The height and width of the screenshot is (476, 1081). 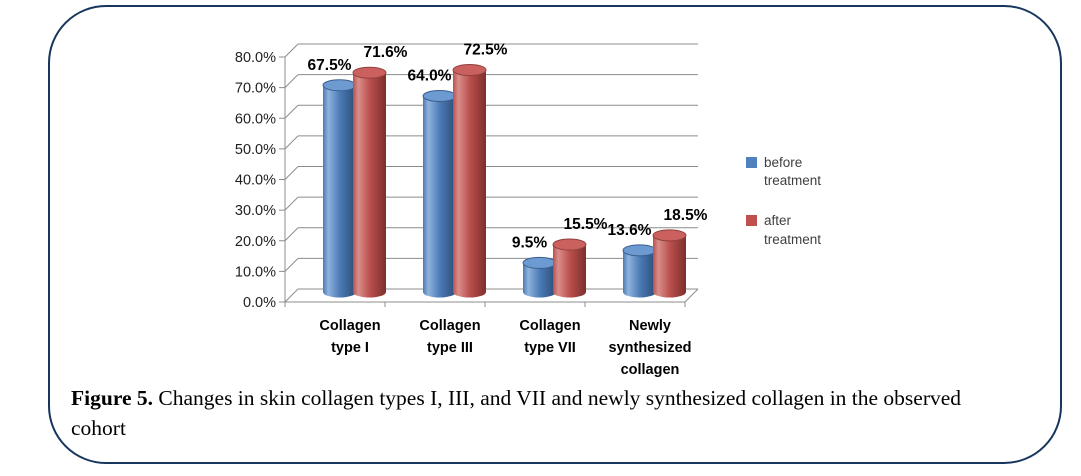 I want to click on legend-item-after-treatment: after treatment, so click(x=797, y=230).